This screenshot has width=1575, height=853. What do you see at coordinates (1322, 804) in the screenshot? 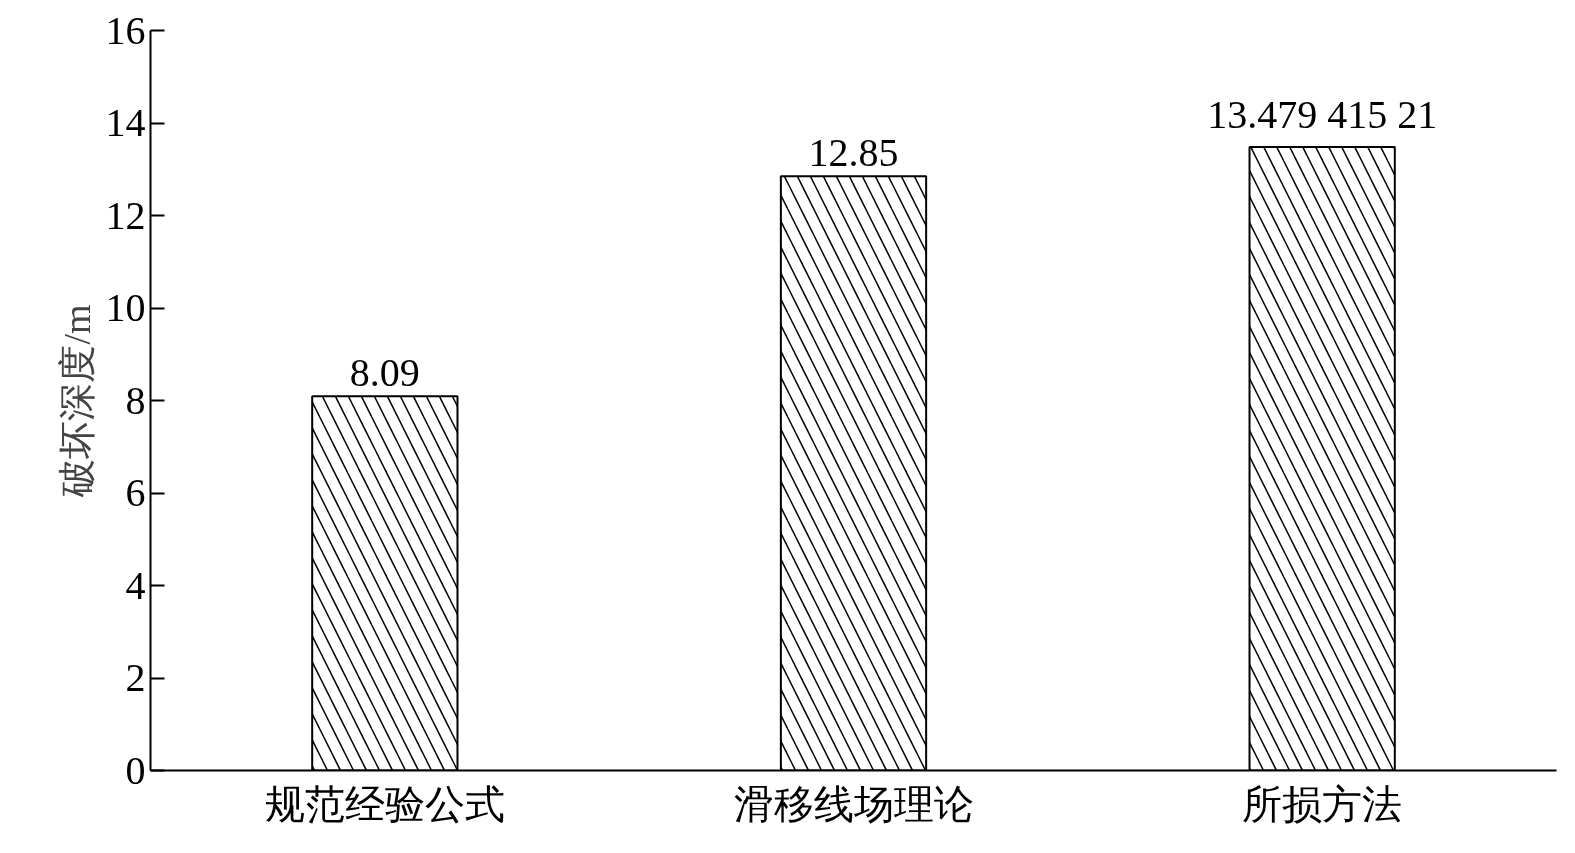
I see `x-tick-label: 所损方法` at bounding box center [1322, 804].